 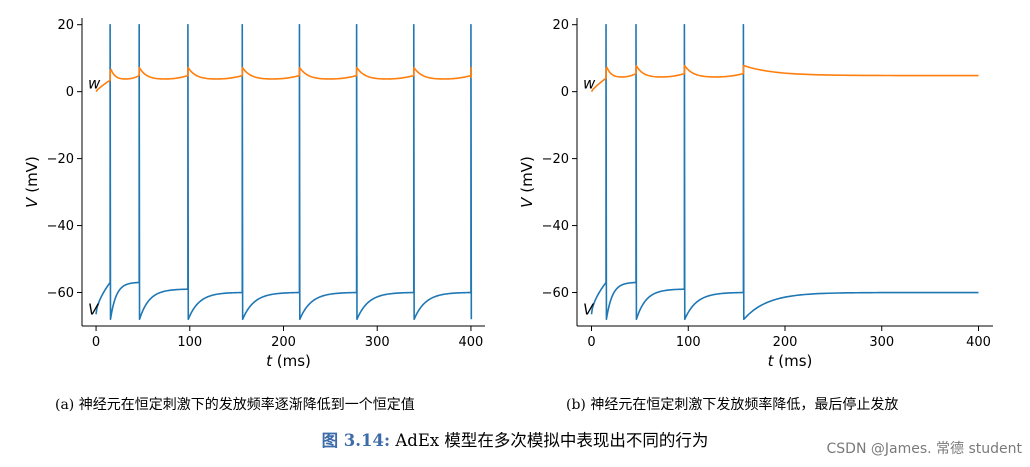 I want to click on watermark: CSDN @James. 常德 student, so click(x=924, y=449).